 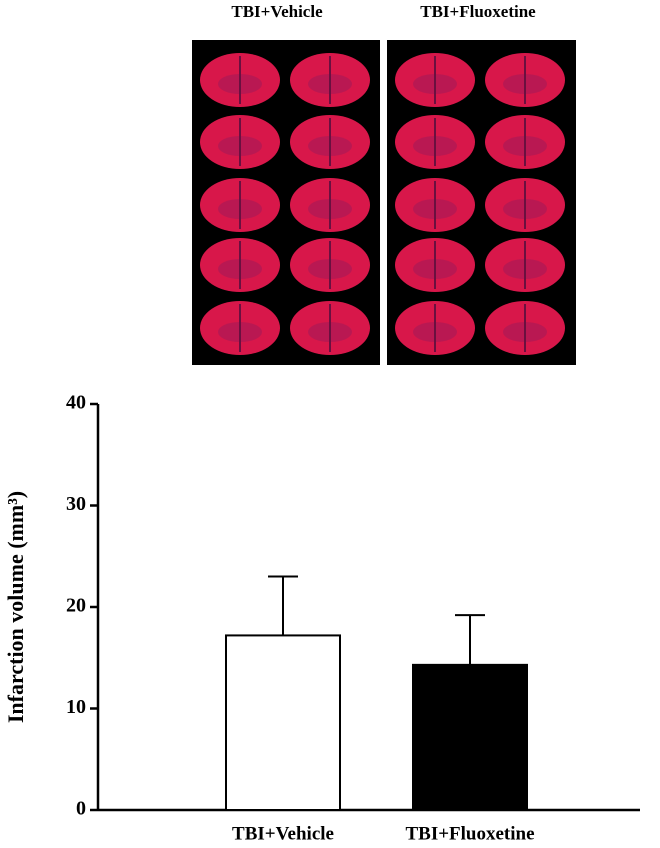 What do you see at coordinates (81, 809) in the screenshot?
I see `y-tick-label: 0` at bounding box center [81, 809].